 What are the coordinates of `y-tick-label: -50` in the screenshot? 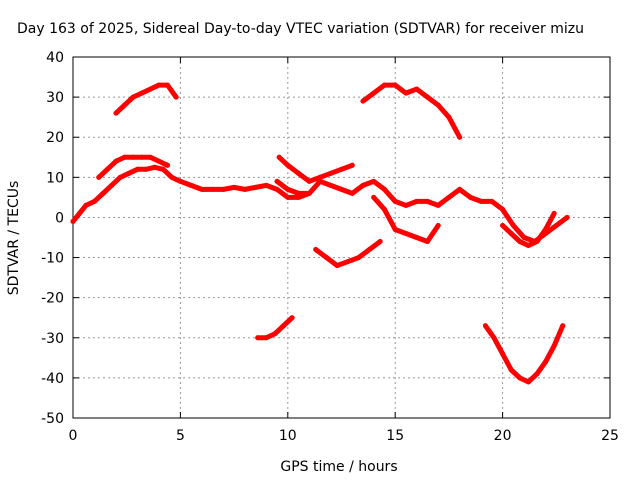 It's located at (52, 419).